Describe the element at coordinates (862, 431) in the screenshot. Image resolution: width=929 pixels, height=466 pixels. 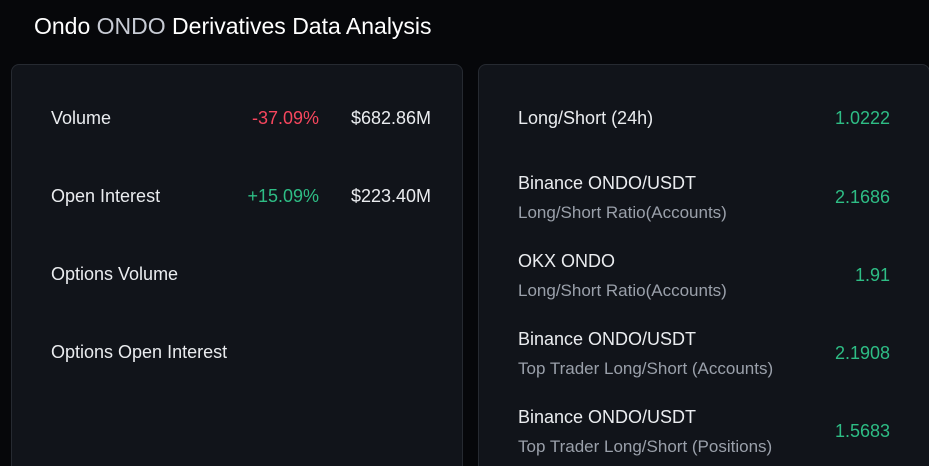
I see `ratio-value: 1.5683` at that location.